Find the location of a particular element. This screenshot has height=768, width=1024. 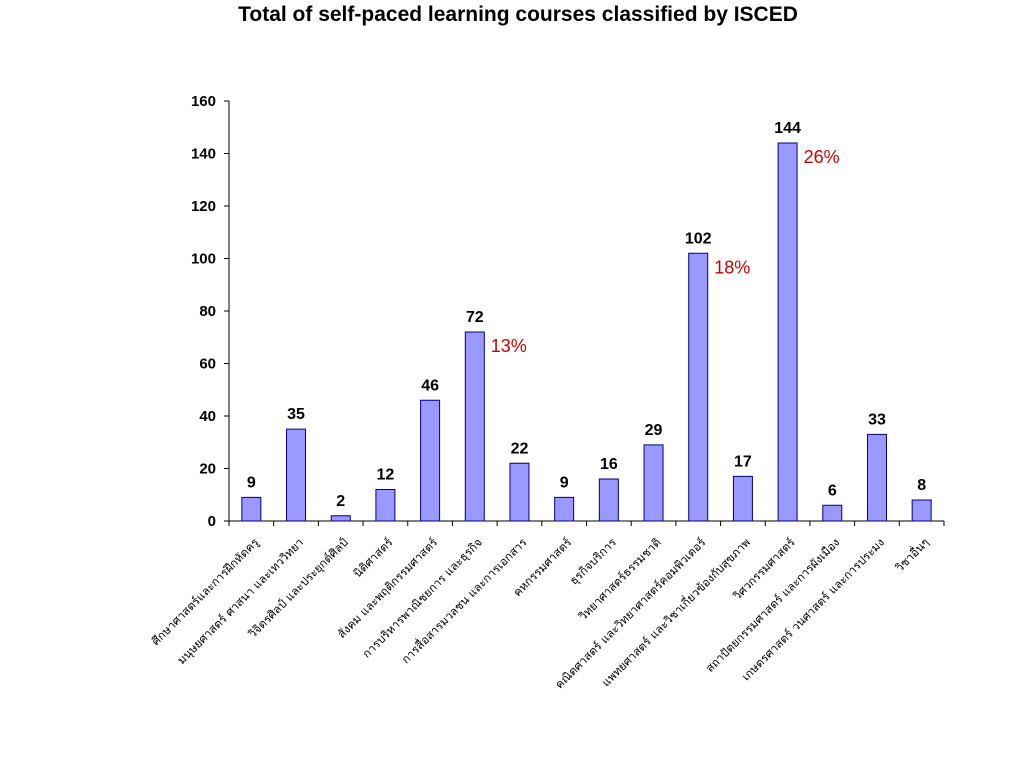

value-label: 35 is located at coordinates (296, 414).